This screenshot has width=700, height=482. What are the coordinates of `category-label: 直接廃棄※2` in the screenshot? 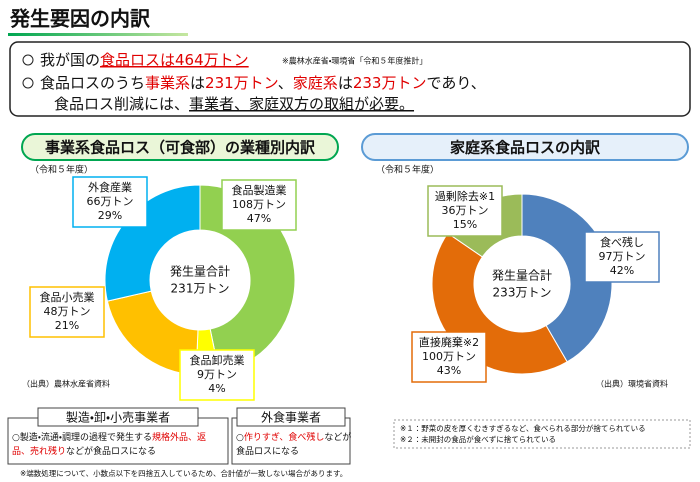 It's located at (449, 342).